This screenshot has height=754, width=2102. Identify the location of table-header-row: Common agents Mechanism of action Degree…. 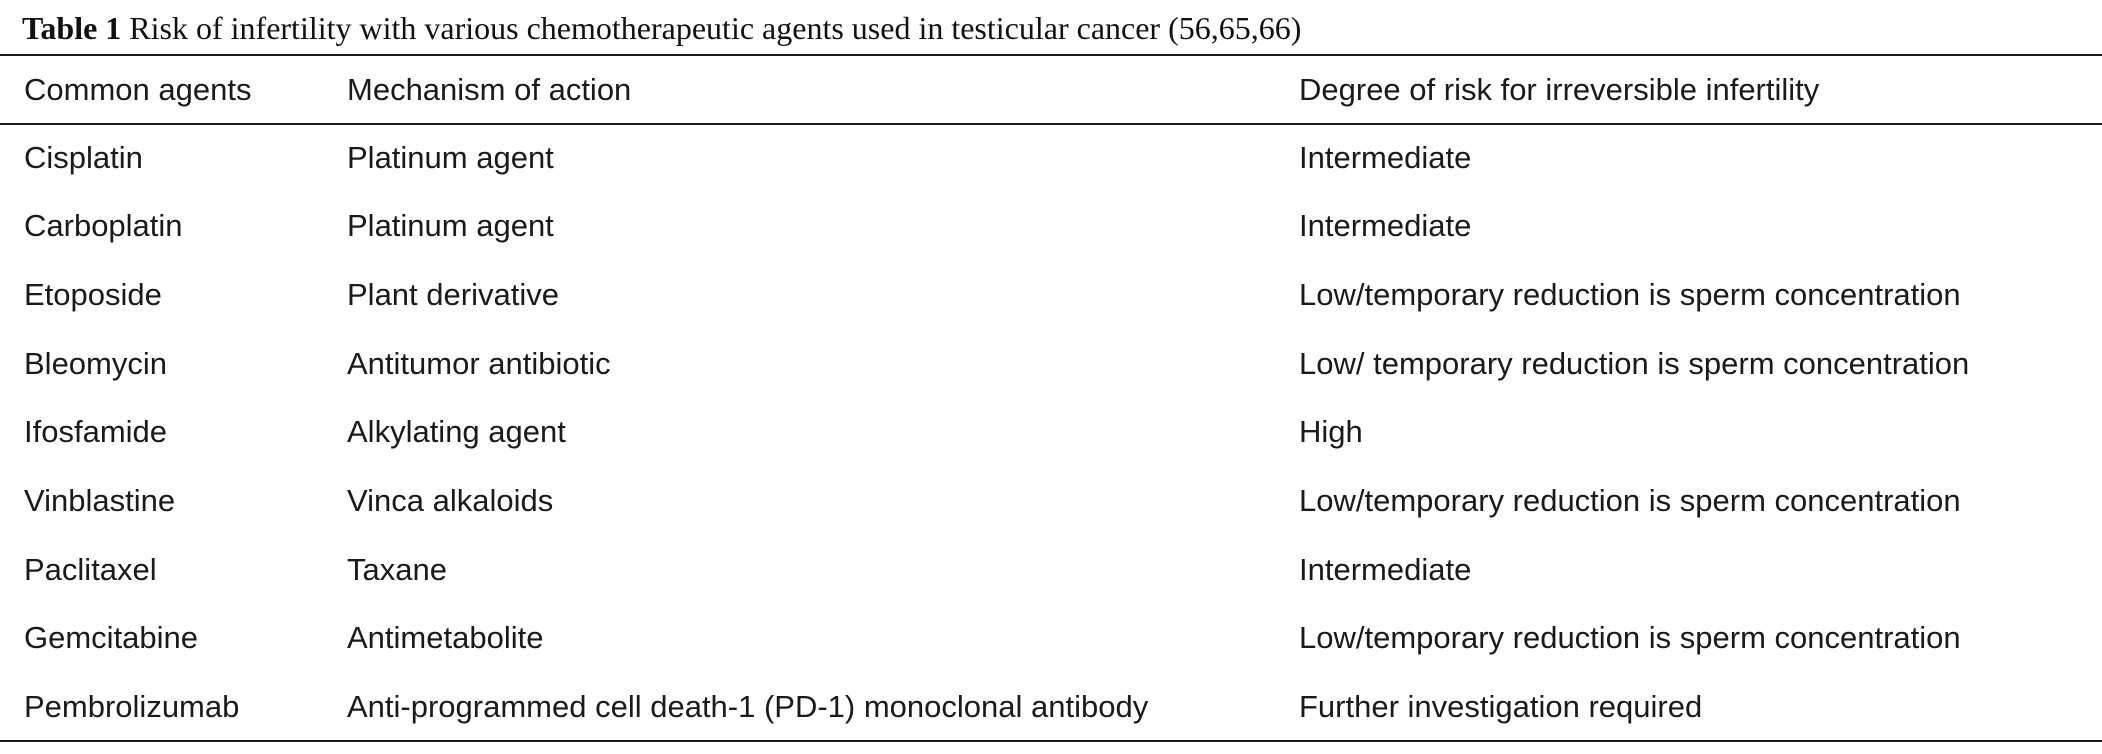
(1051, 90).